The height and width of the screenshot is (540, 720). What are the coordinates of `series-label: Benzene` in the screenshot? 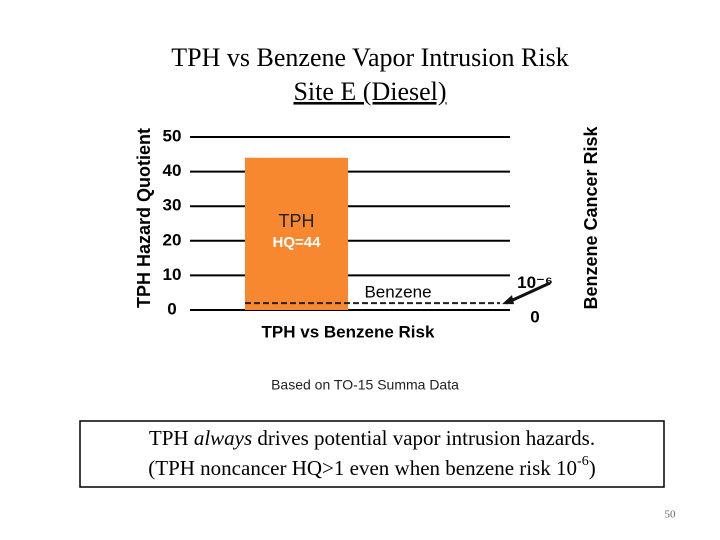 It's located at (397, 292).